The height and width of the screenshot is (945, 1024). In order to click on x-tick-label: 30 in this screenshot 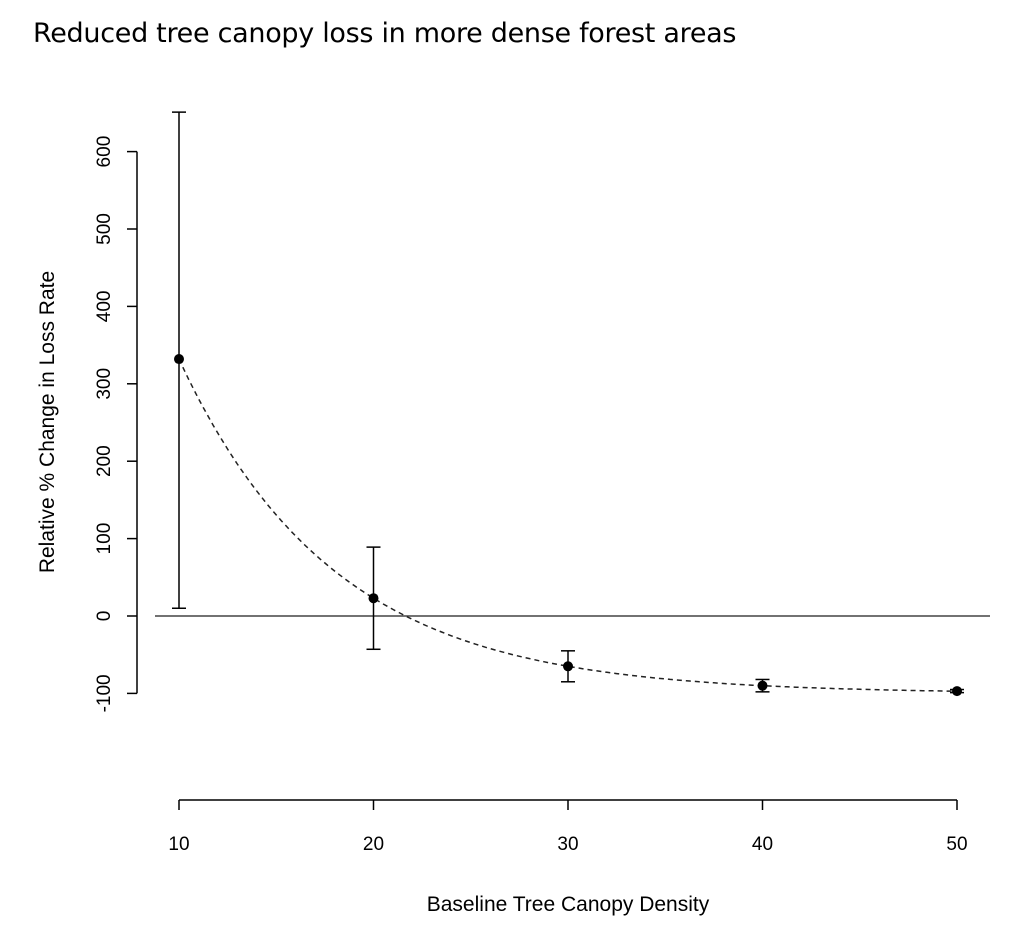, I will do `click(567, 844)`.